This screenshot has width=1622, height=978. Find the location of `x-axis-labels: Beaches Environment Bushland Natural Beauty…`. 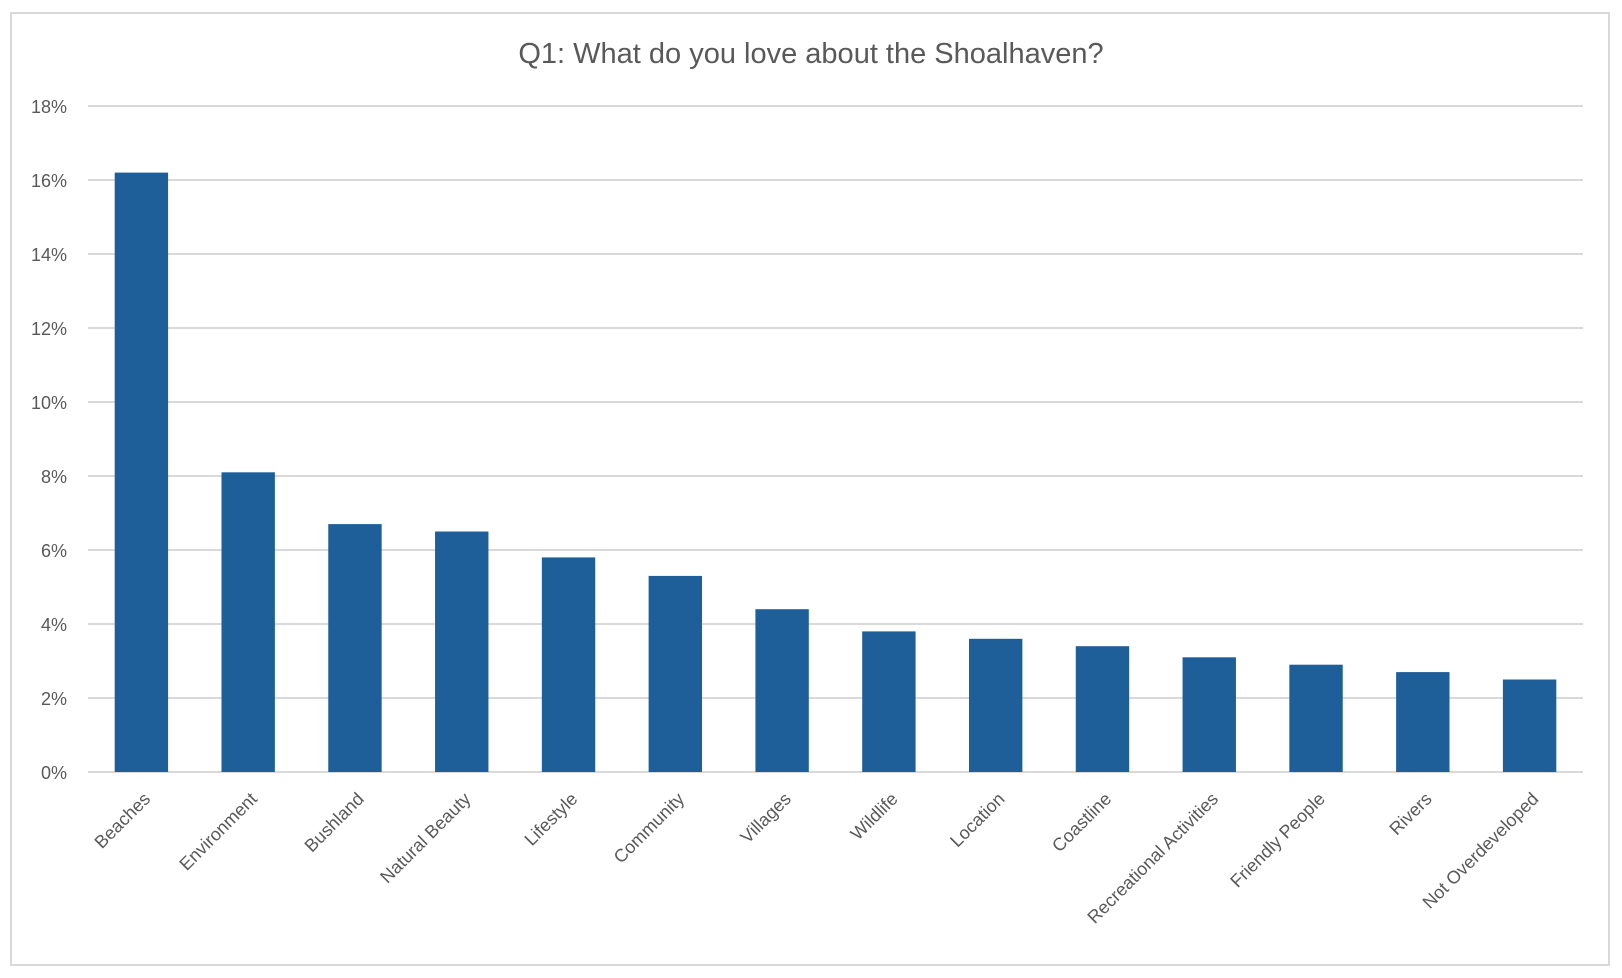

x-axis-labels: Beaches Environment Bushland Natural Beauty… is located at coordinates (817, 858).